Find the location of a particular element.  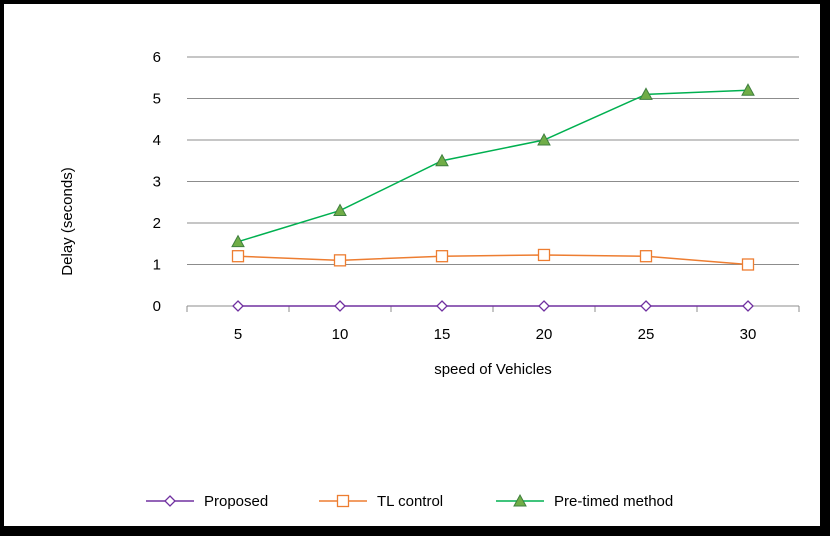

axes is located at coordinates (493, 308).